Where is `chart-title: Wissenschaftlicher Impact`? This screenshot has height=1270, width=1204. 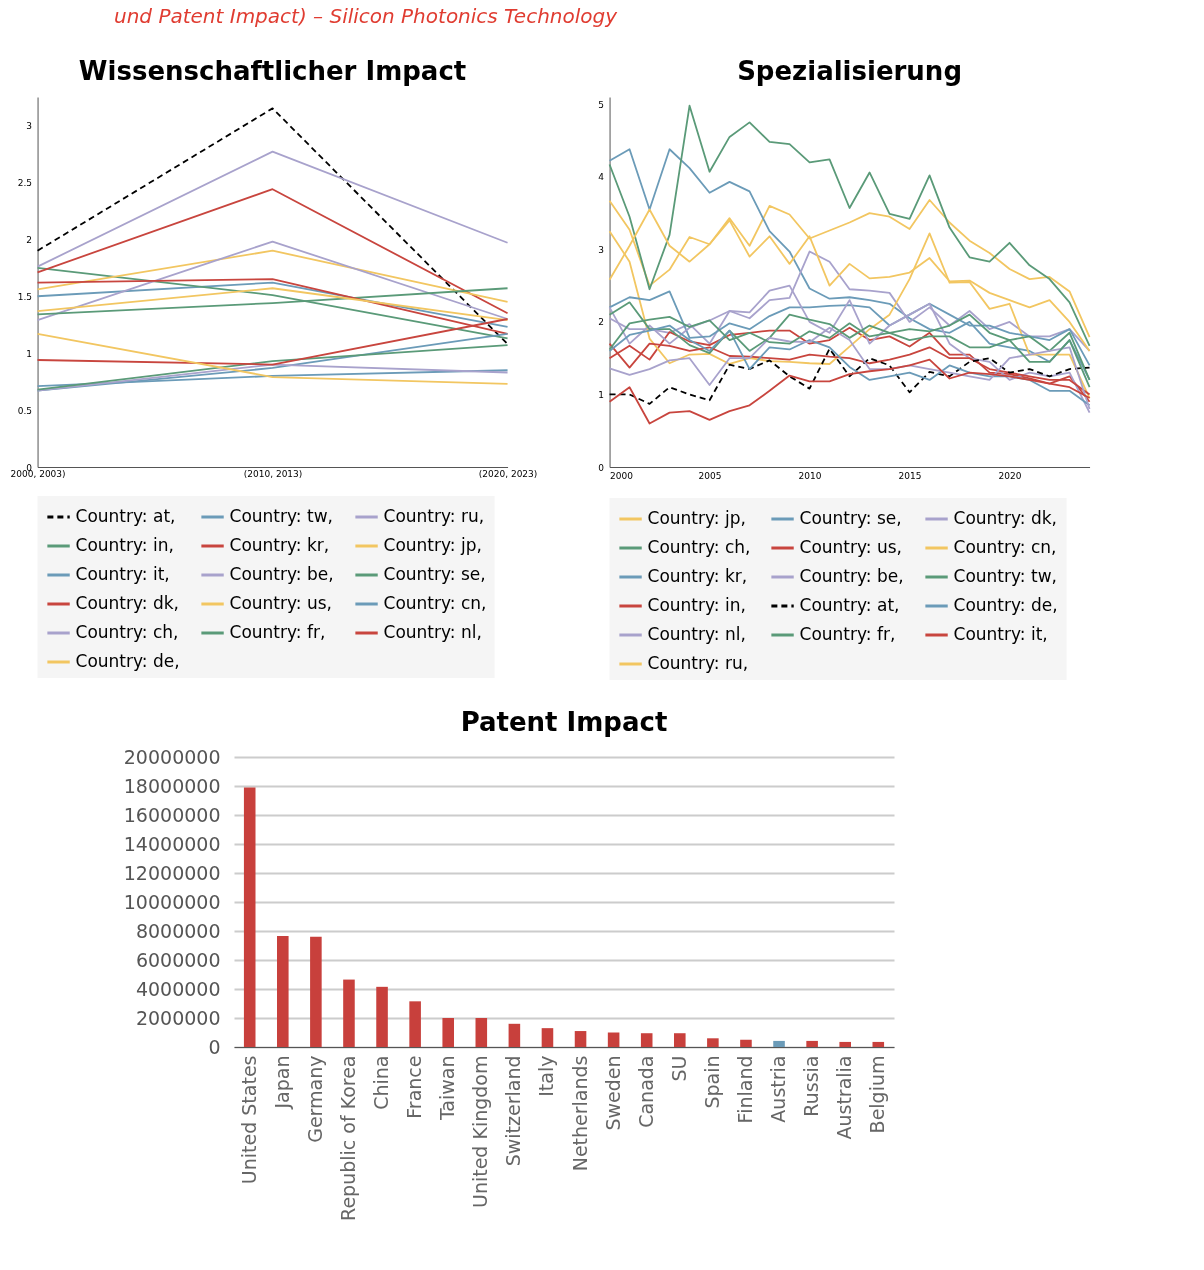 chart-title: Wissenschaftlicher Impact is located at coordinates (272, 71).